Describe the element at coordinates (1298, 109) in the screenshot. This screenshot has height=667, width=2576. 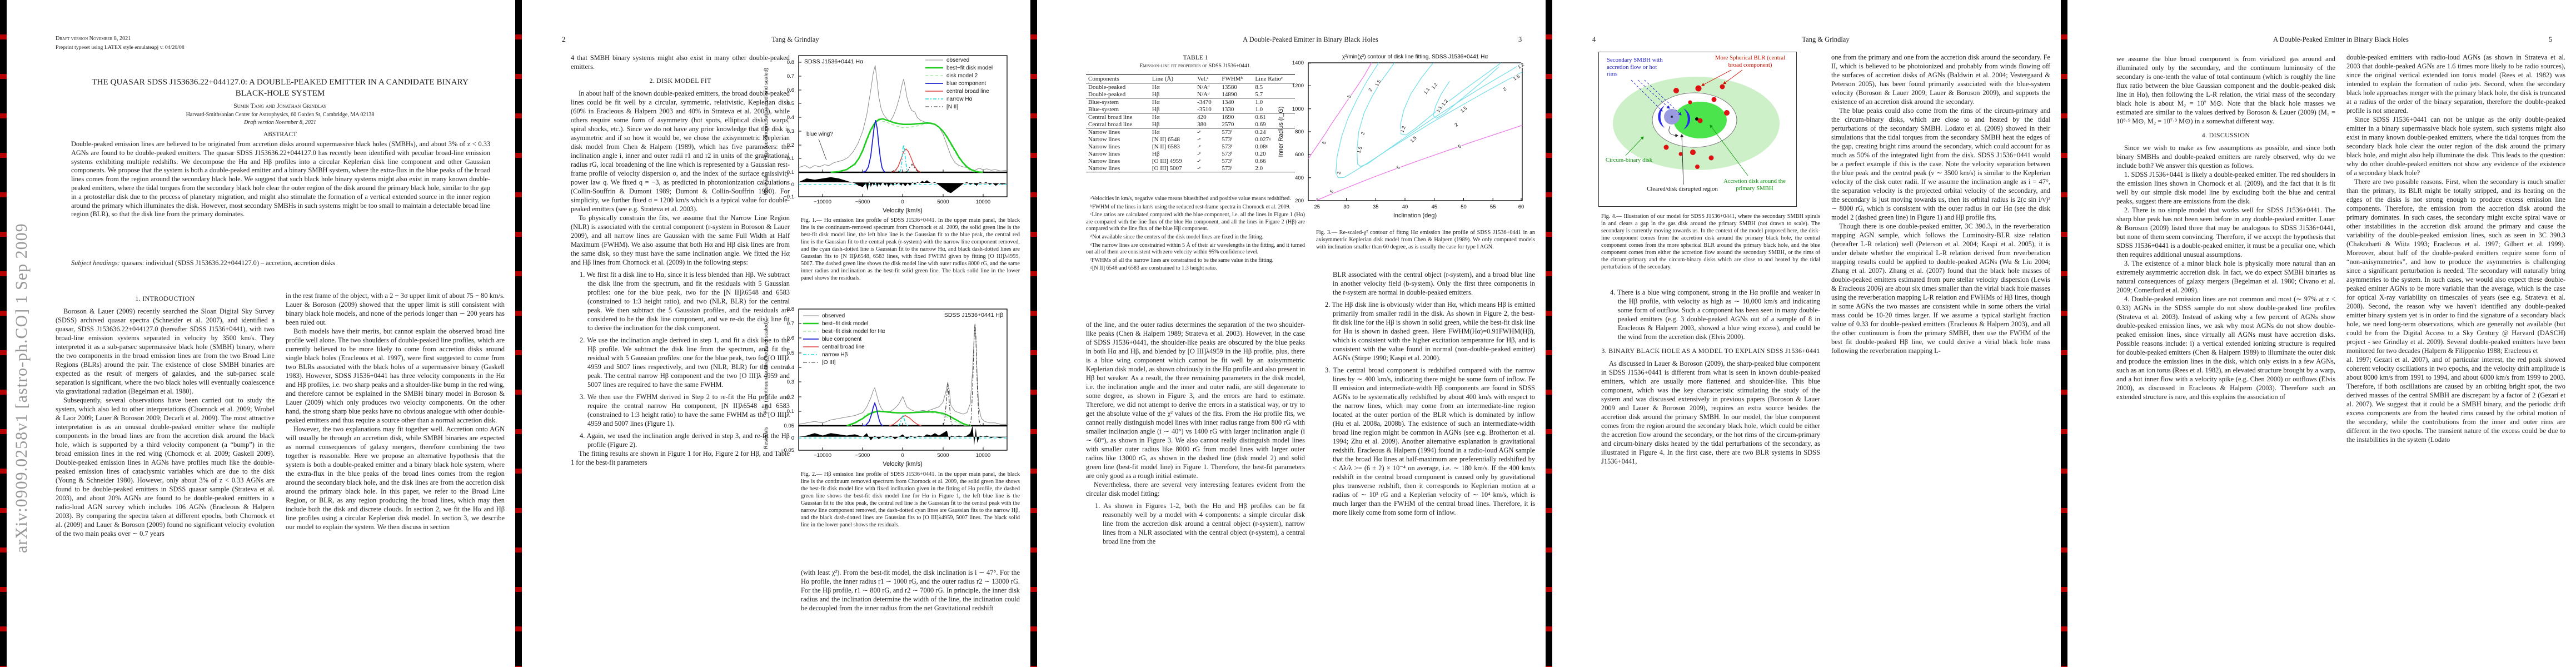
I see `svg-text: 1000` at that location.